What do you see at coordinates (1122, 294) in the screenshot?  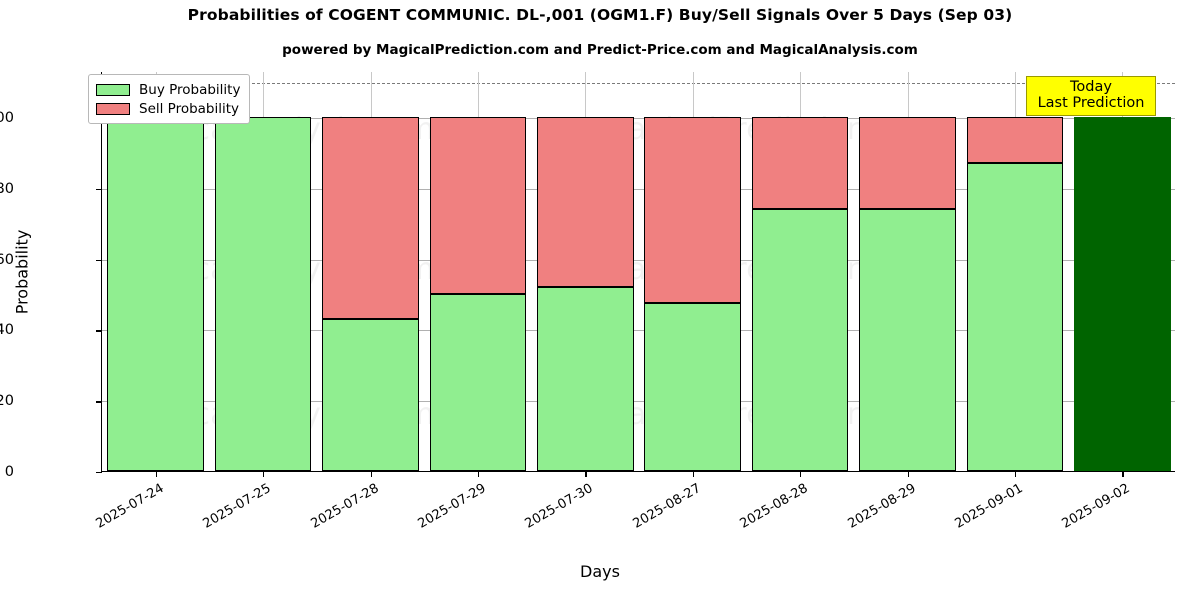 I see `bar-segment-today` at bounding box center [1122, 294].